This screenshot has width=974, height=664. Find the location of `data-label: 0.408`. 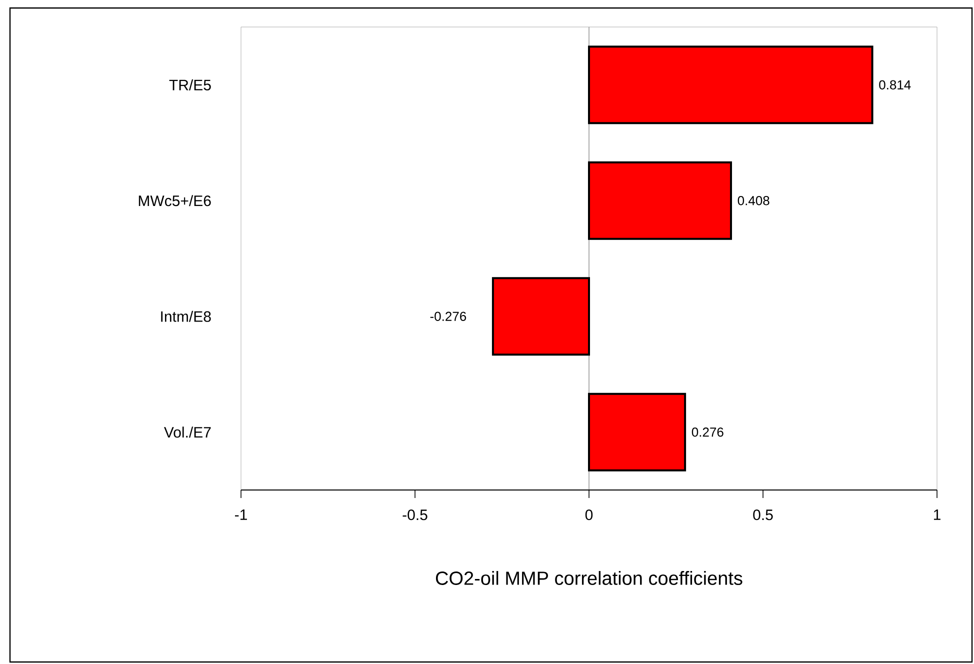

data-label: 0.408 is located at coordinates (754, 201).